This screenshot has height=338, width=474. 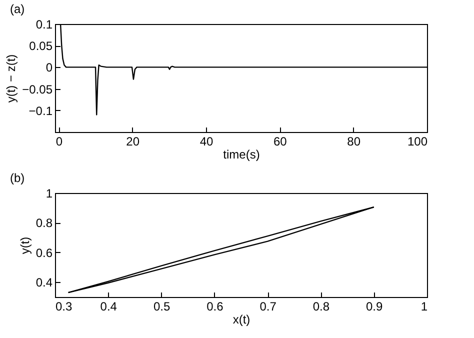 What do you see at coordinates (161, 307) in the screenshot?
I see `x-tick-label: 0.5` at bounding box center [161, 307].